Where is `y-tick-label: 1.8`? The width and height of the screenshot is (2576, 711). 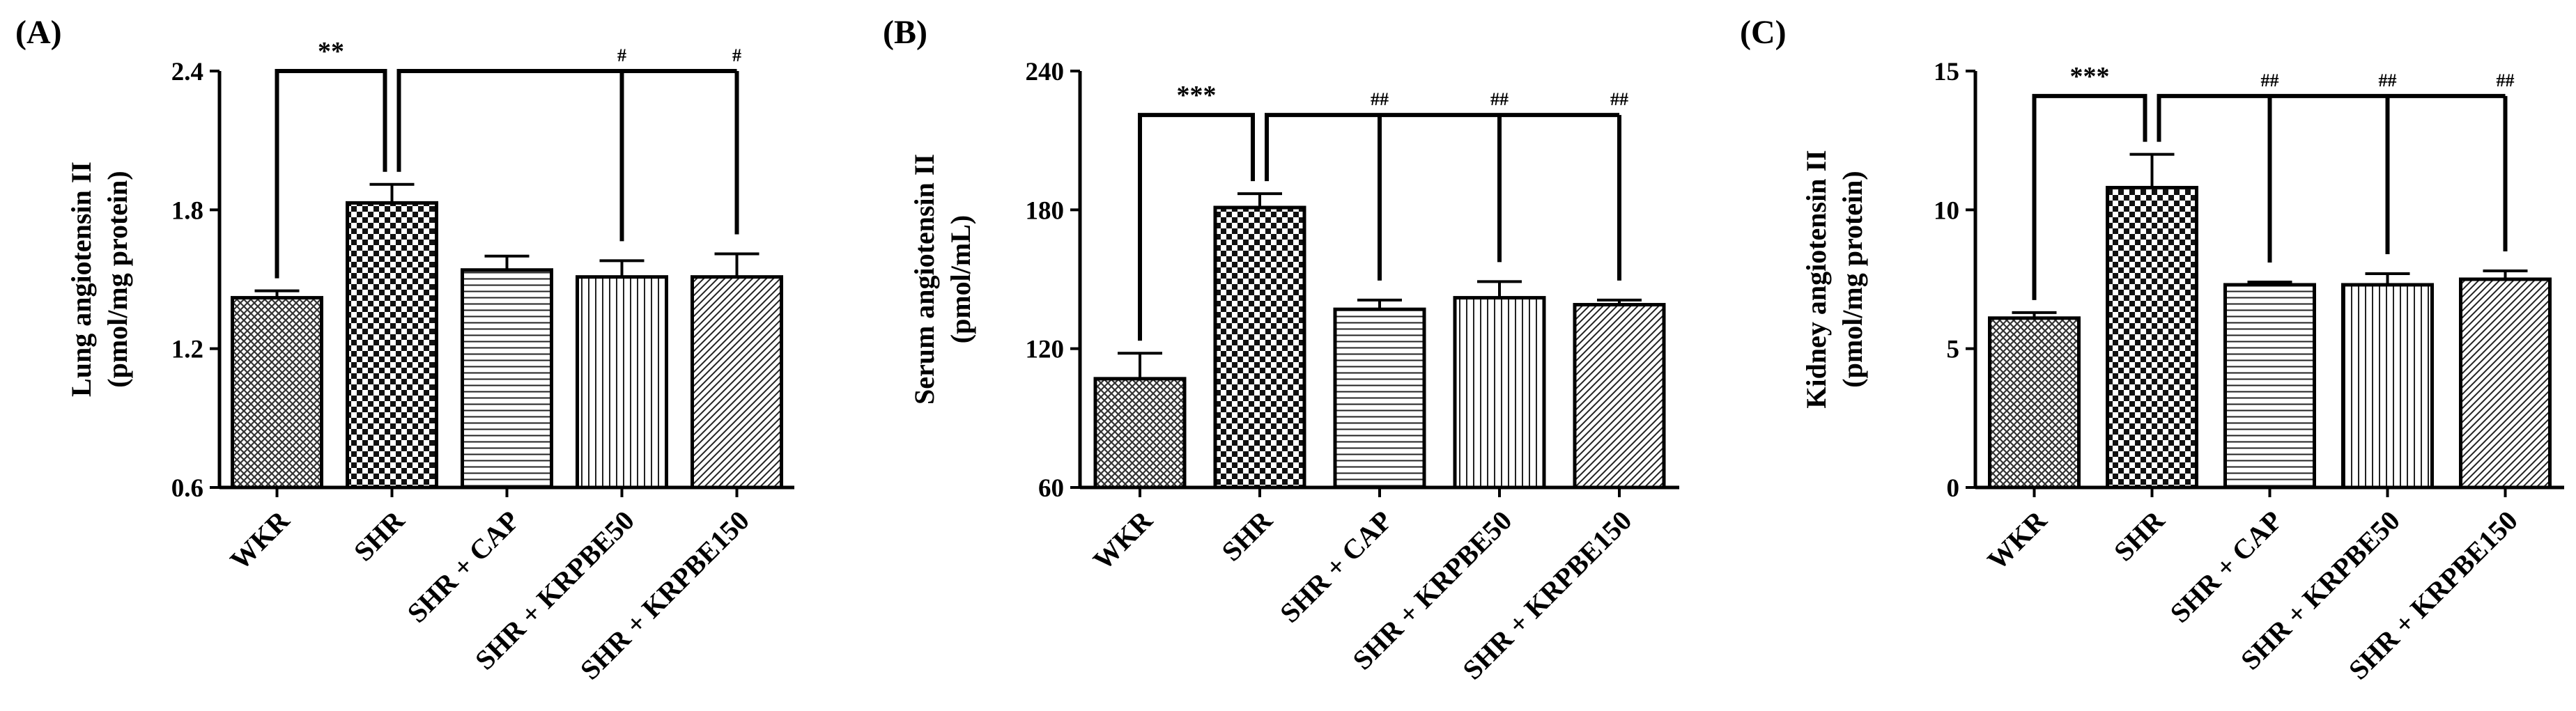
y-tick-label: 1.8 is located at coordinates (187, 211).